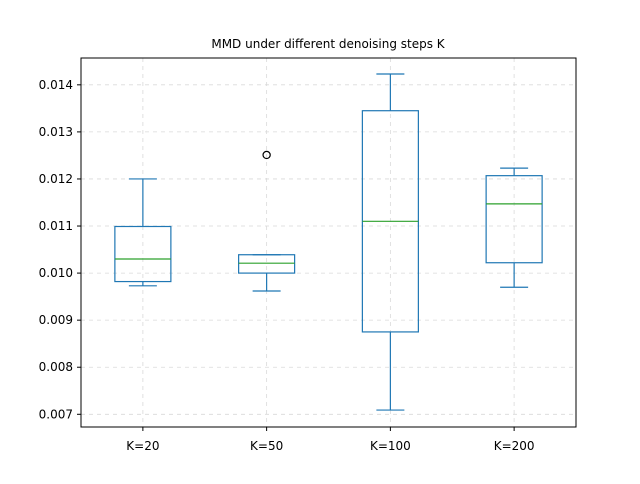  What do you see at coordinates (328, 44) in the screenshot?
I see `chart-title: MMD under different denoising steps K` at bounding box center [328, 44].